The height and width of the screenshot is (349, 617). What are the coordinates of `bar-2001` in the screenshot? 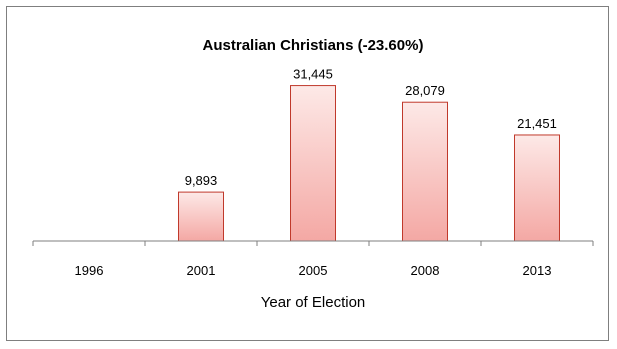 It's located at (201, 216).